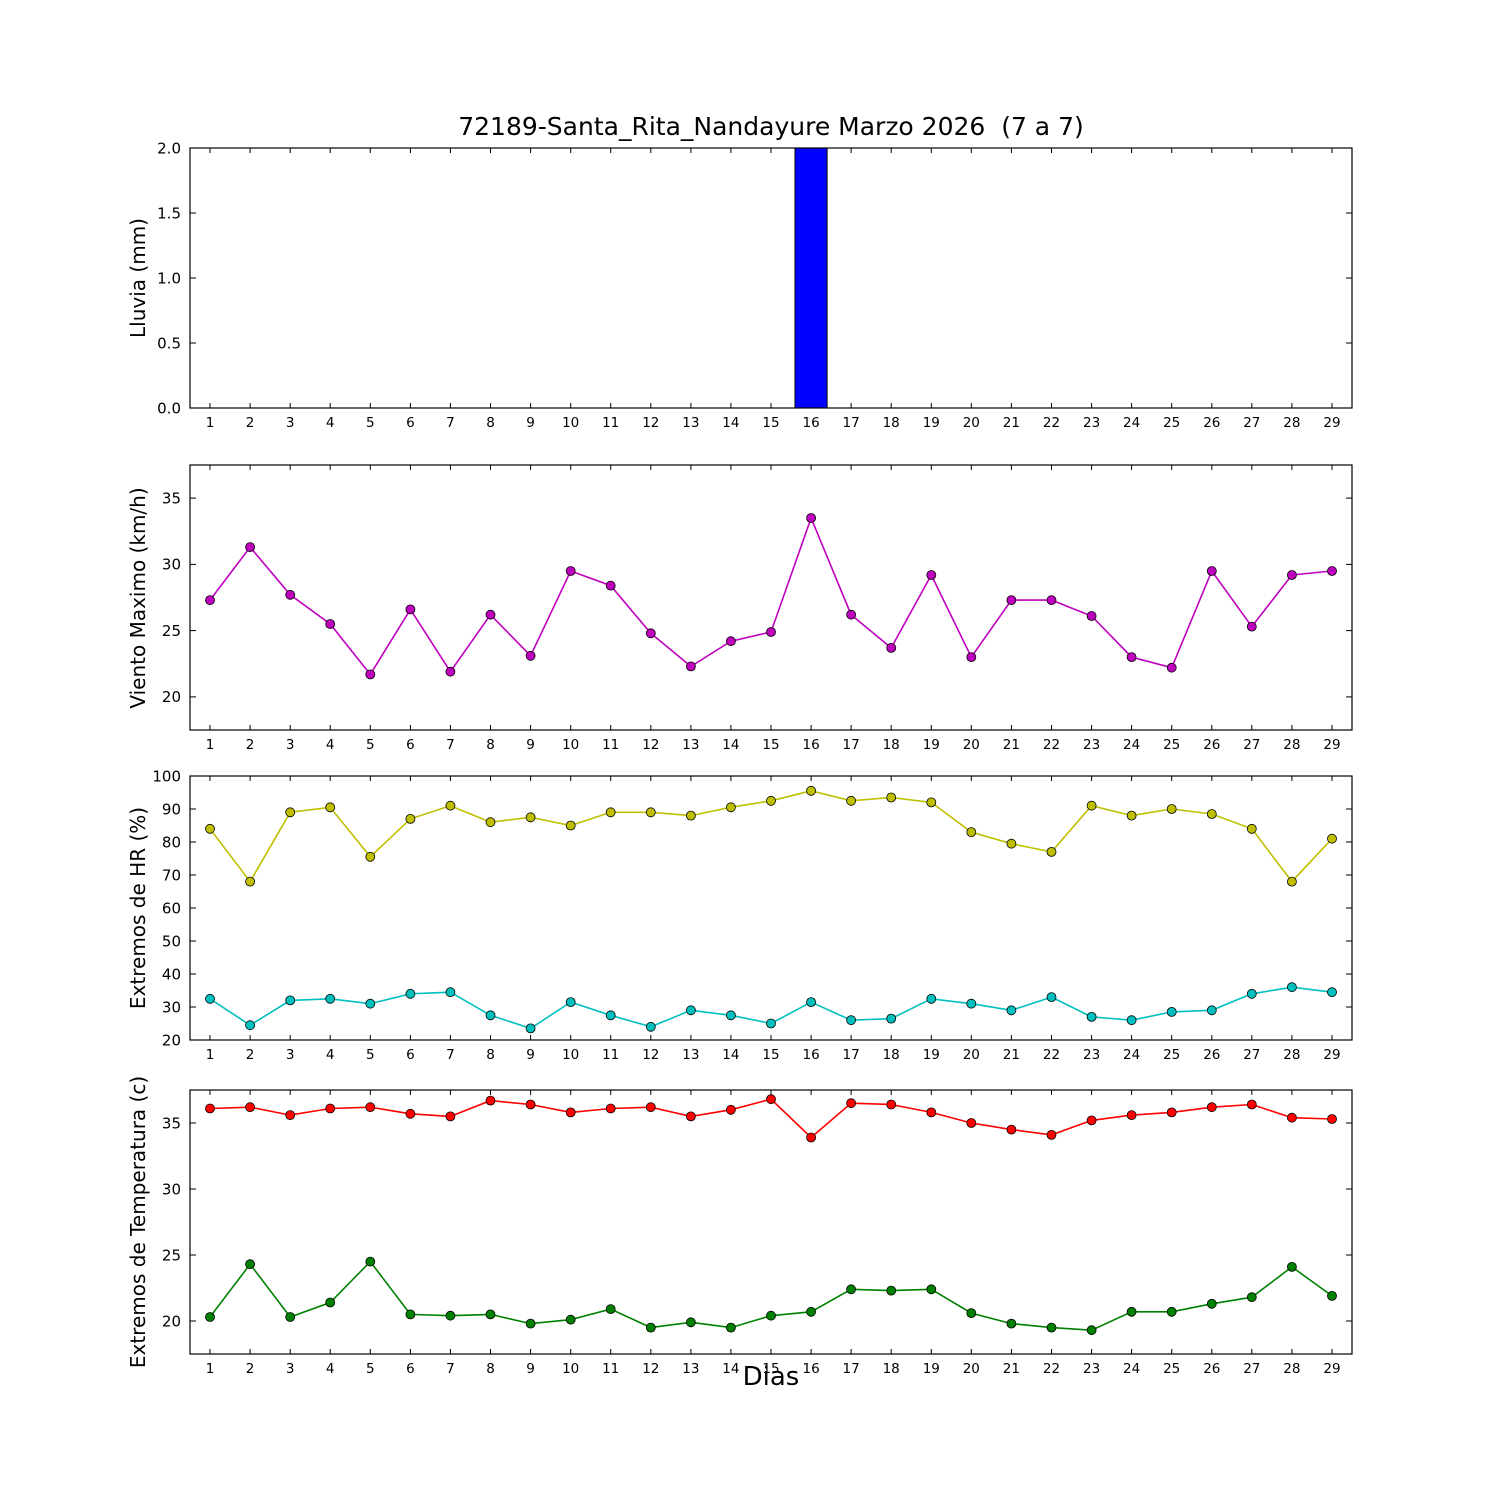 The width and height of the screenshot is (1500, 1500). I want to click on svg-text: 100, so click(166, 776).